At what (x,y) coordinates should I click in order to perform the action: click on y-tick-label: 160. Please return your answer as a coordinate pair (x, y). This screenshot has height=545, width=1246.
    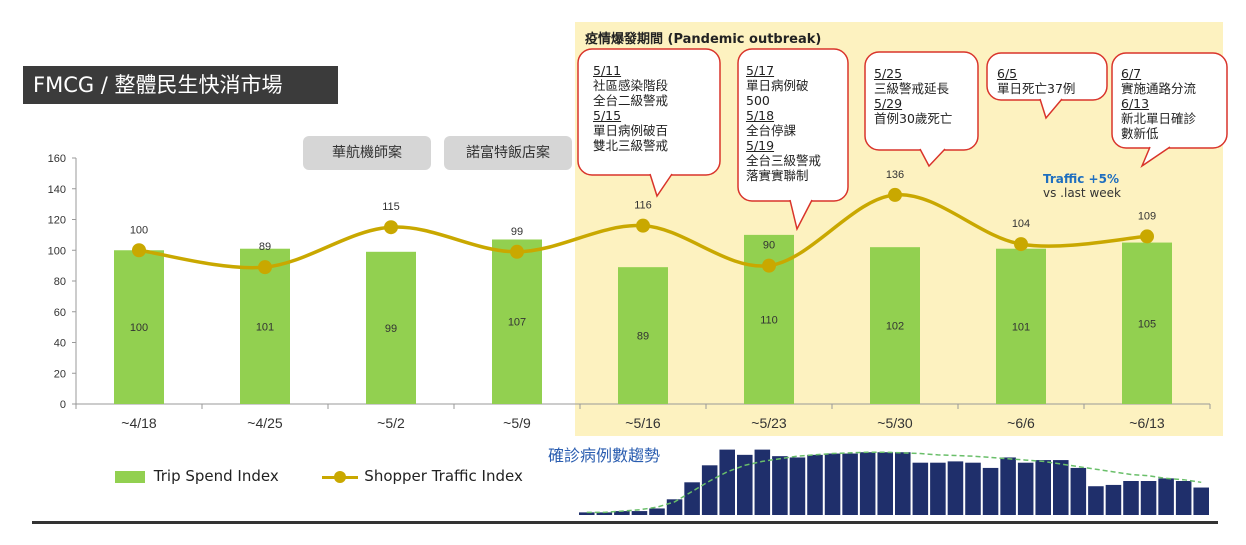
    Looking at the image, I should click on (57, 159).